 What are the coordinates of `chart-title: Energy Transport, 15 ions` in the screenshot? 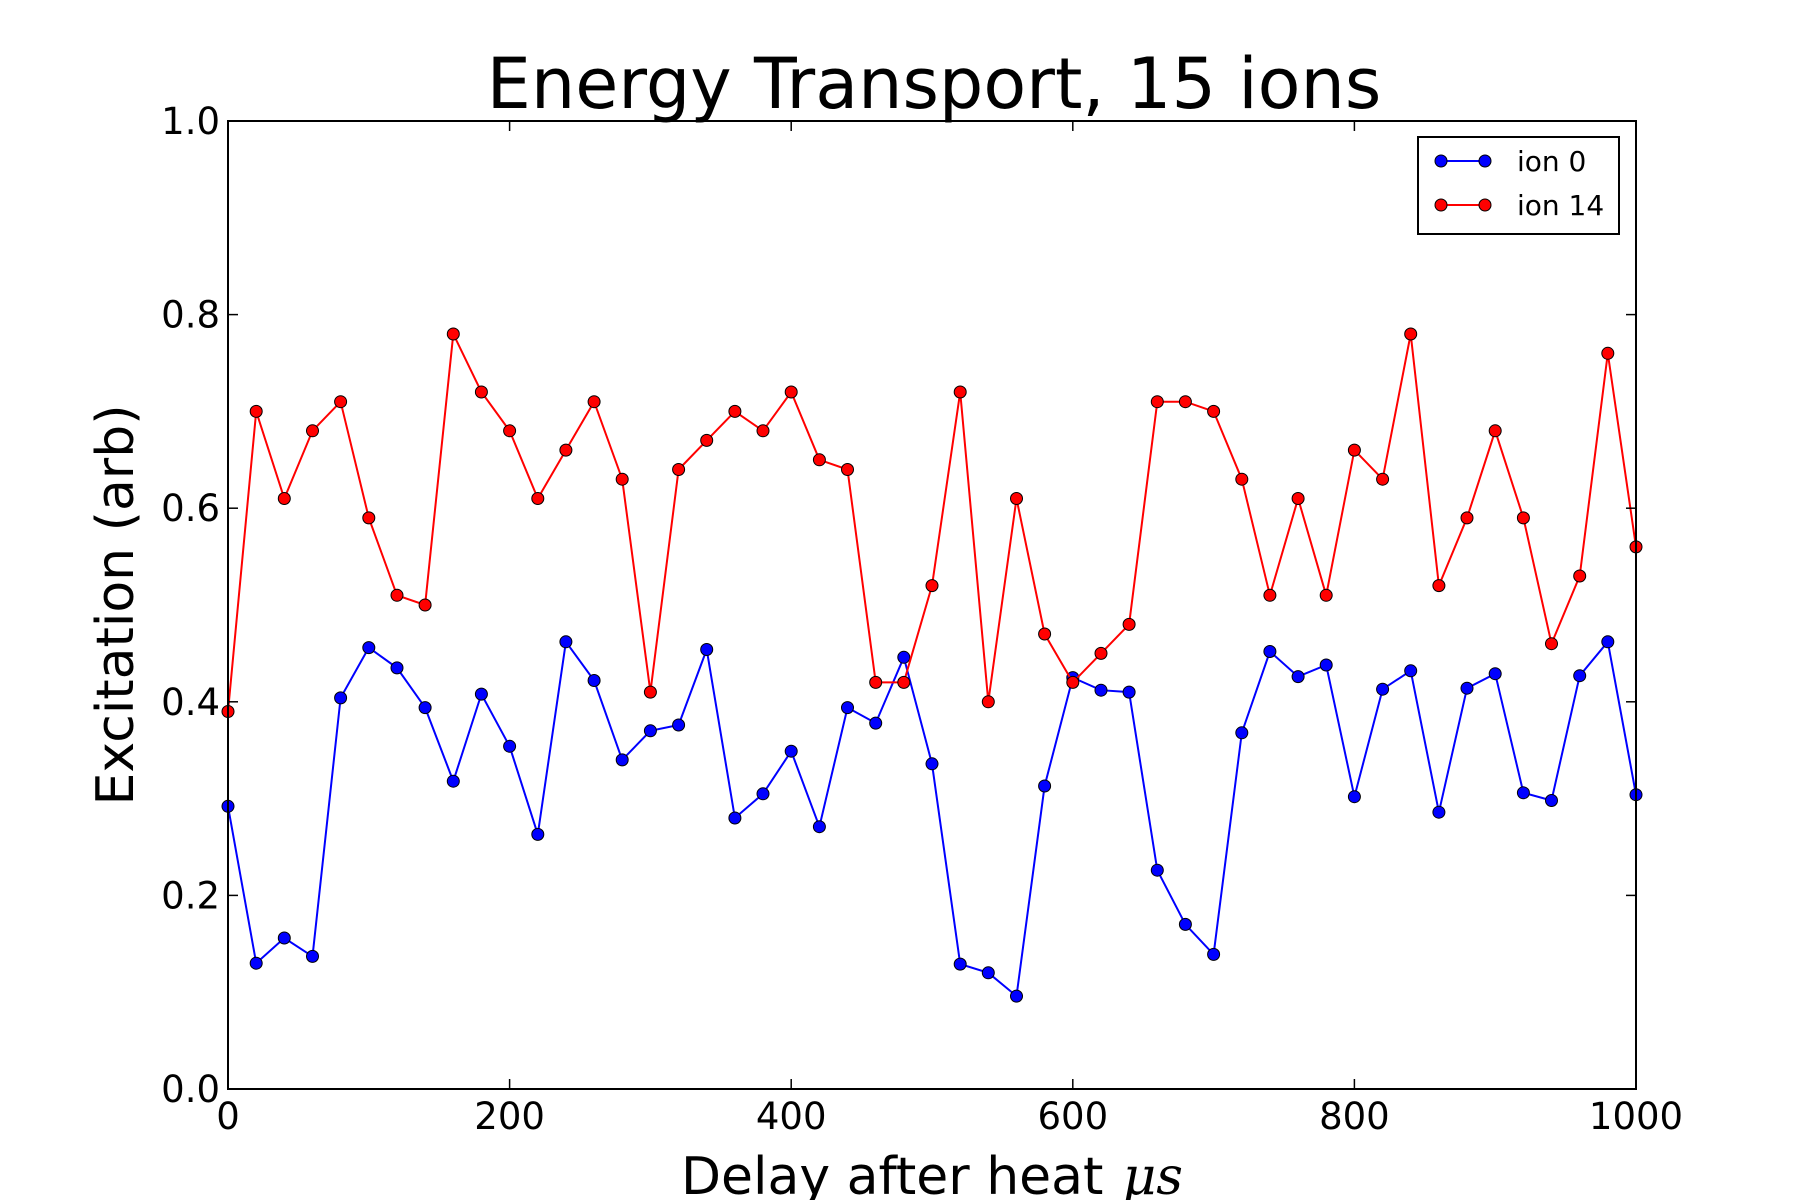 It's located at (934, 84).